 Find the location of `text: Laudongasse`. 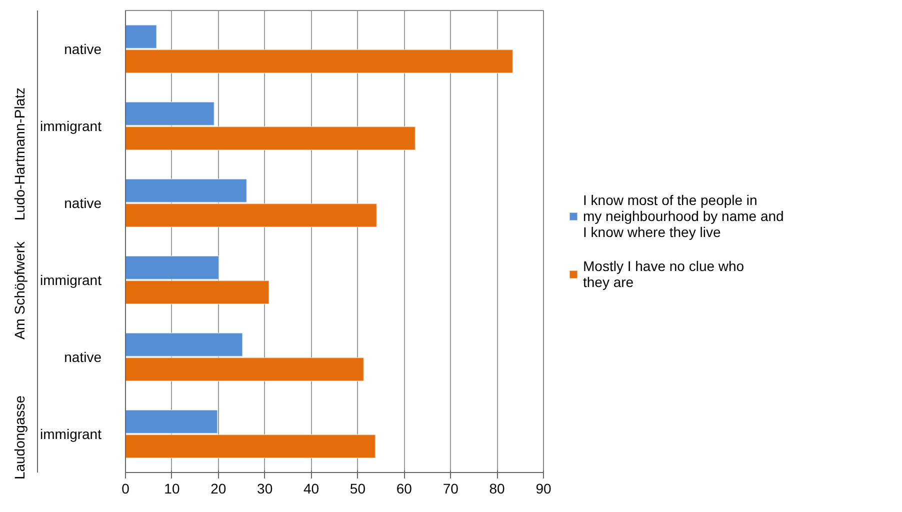

text: Laudongasse is located at coordinates (20, 437).